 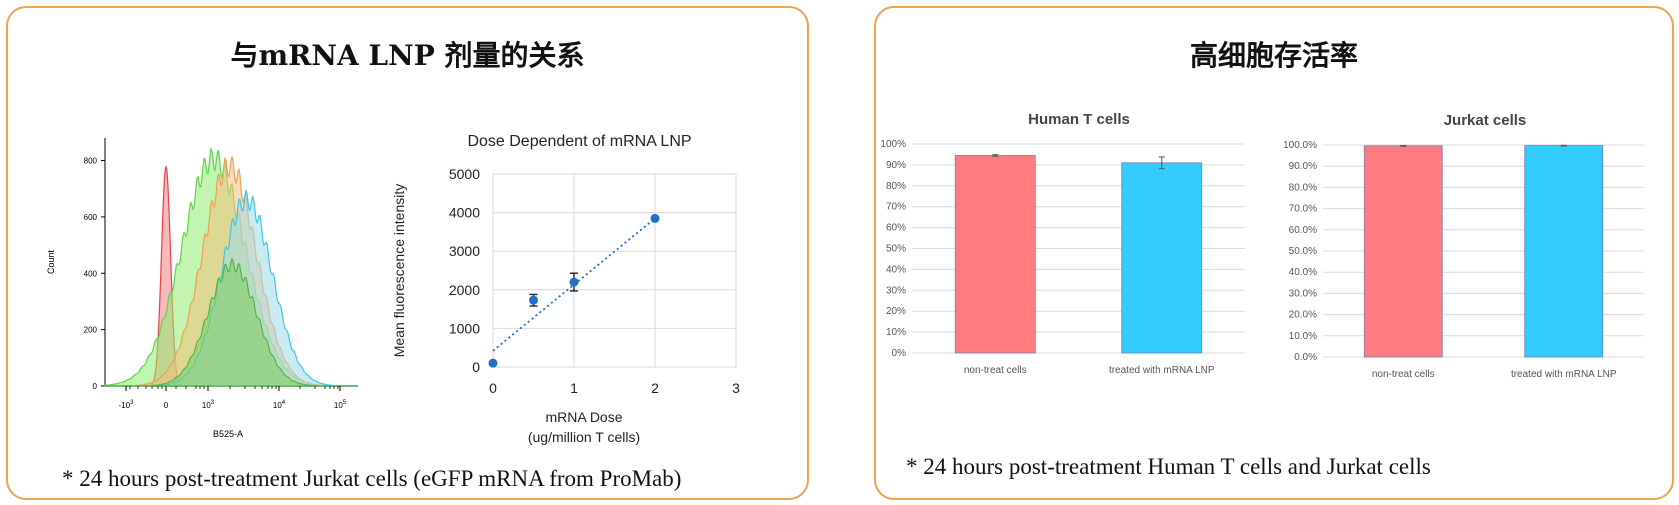 What do you see at coordinates (1303, 336) in the screenshot?
I see `y-tick-label: 10.0%` at bounding box center [1303, 336].